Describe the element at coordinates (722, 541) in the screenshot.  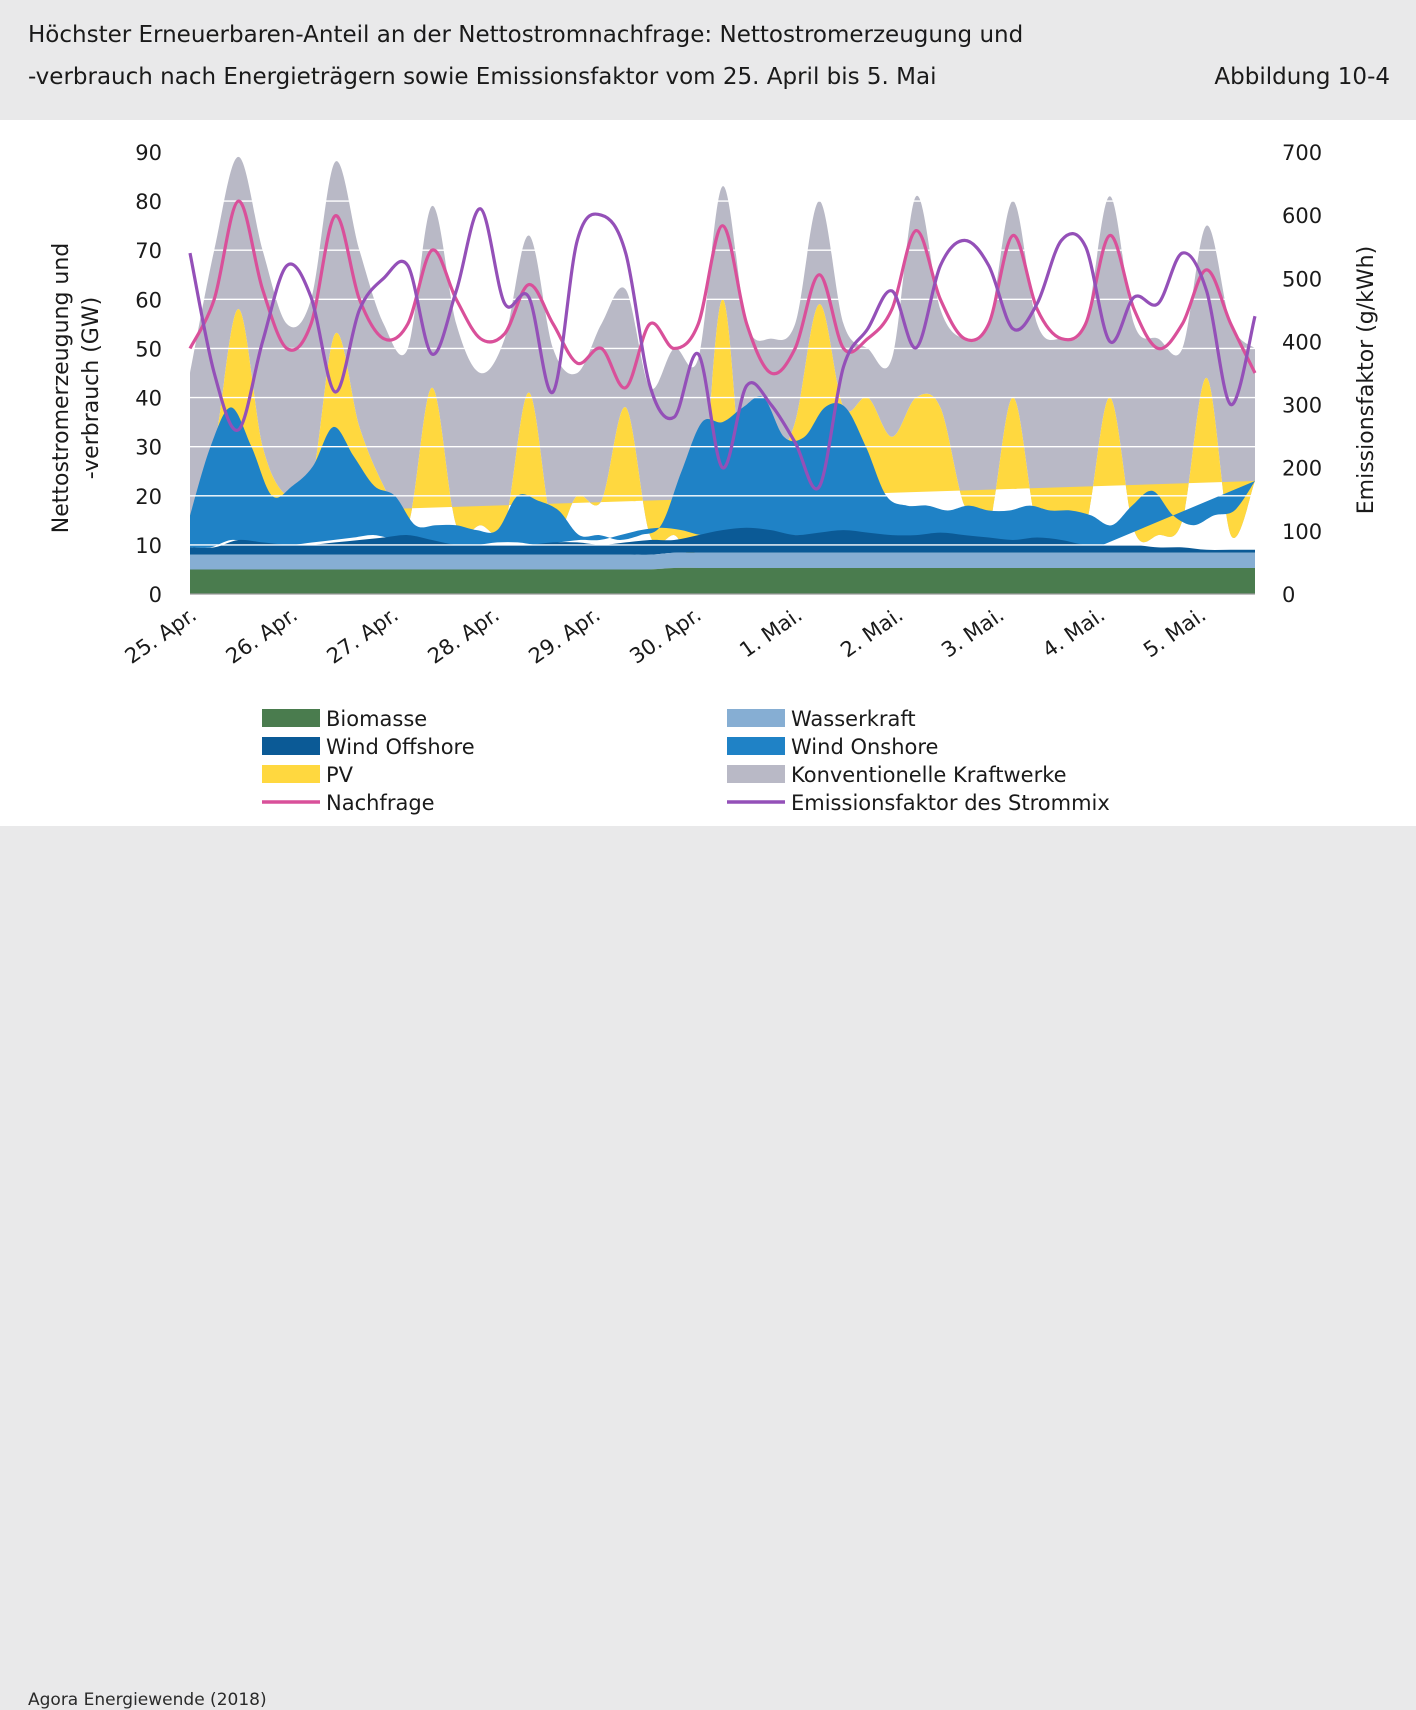
I see `area-wind-offshore` at that location.